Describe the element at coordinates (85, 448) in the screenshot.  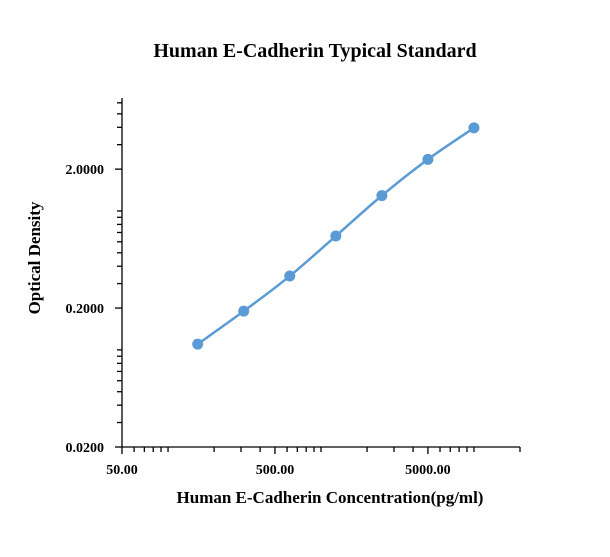
I see `y-tick-label: 0.0200` at that location.